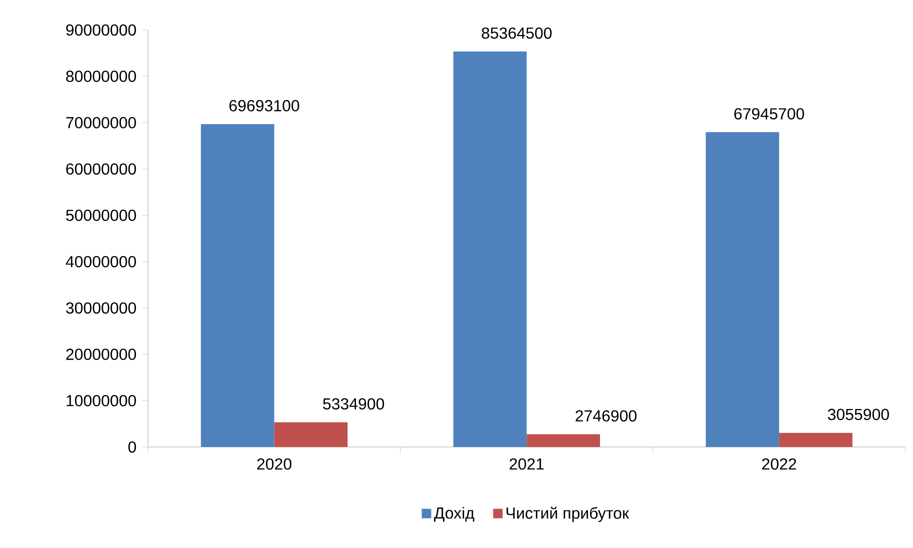 The height and width of the screenshot is (548, 913). What do you see at coordinates (779, 464) in the screenshot?
I see `x-tick-label: 2022` at bounding box center [779, 464].